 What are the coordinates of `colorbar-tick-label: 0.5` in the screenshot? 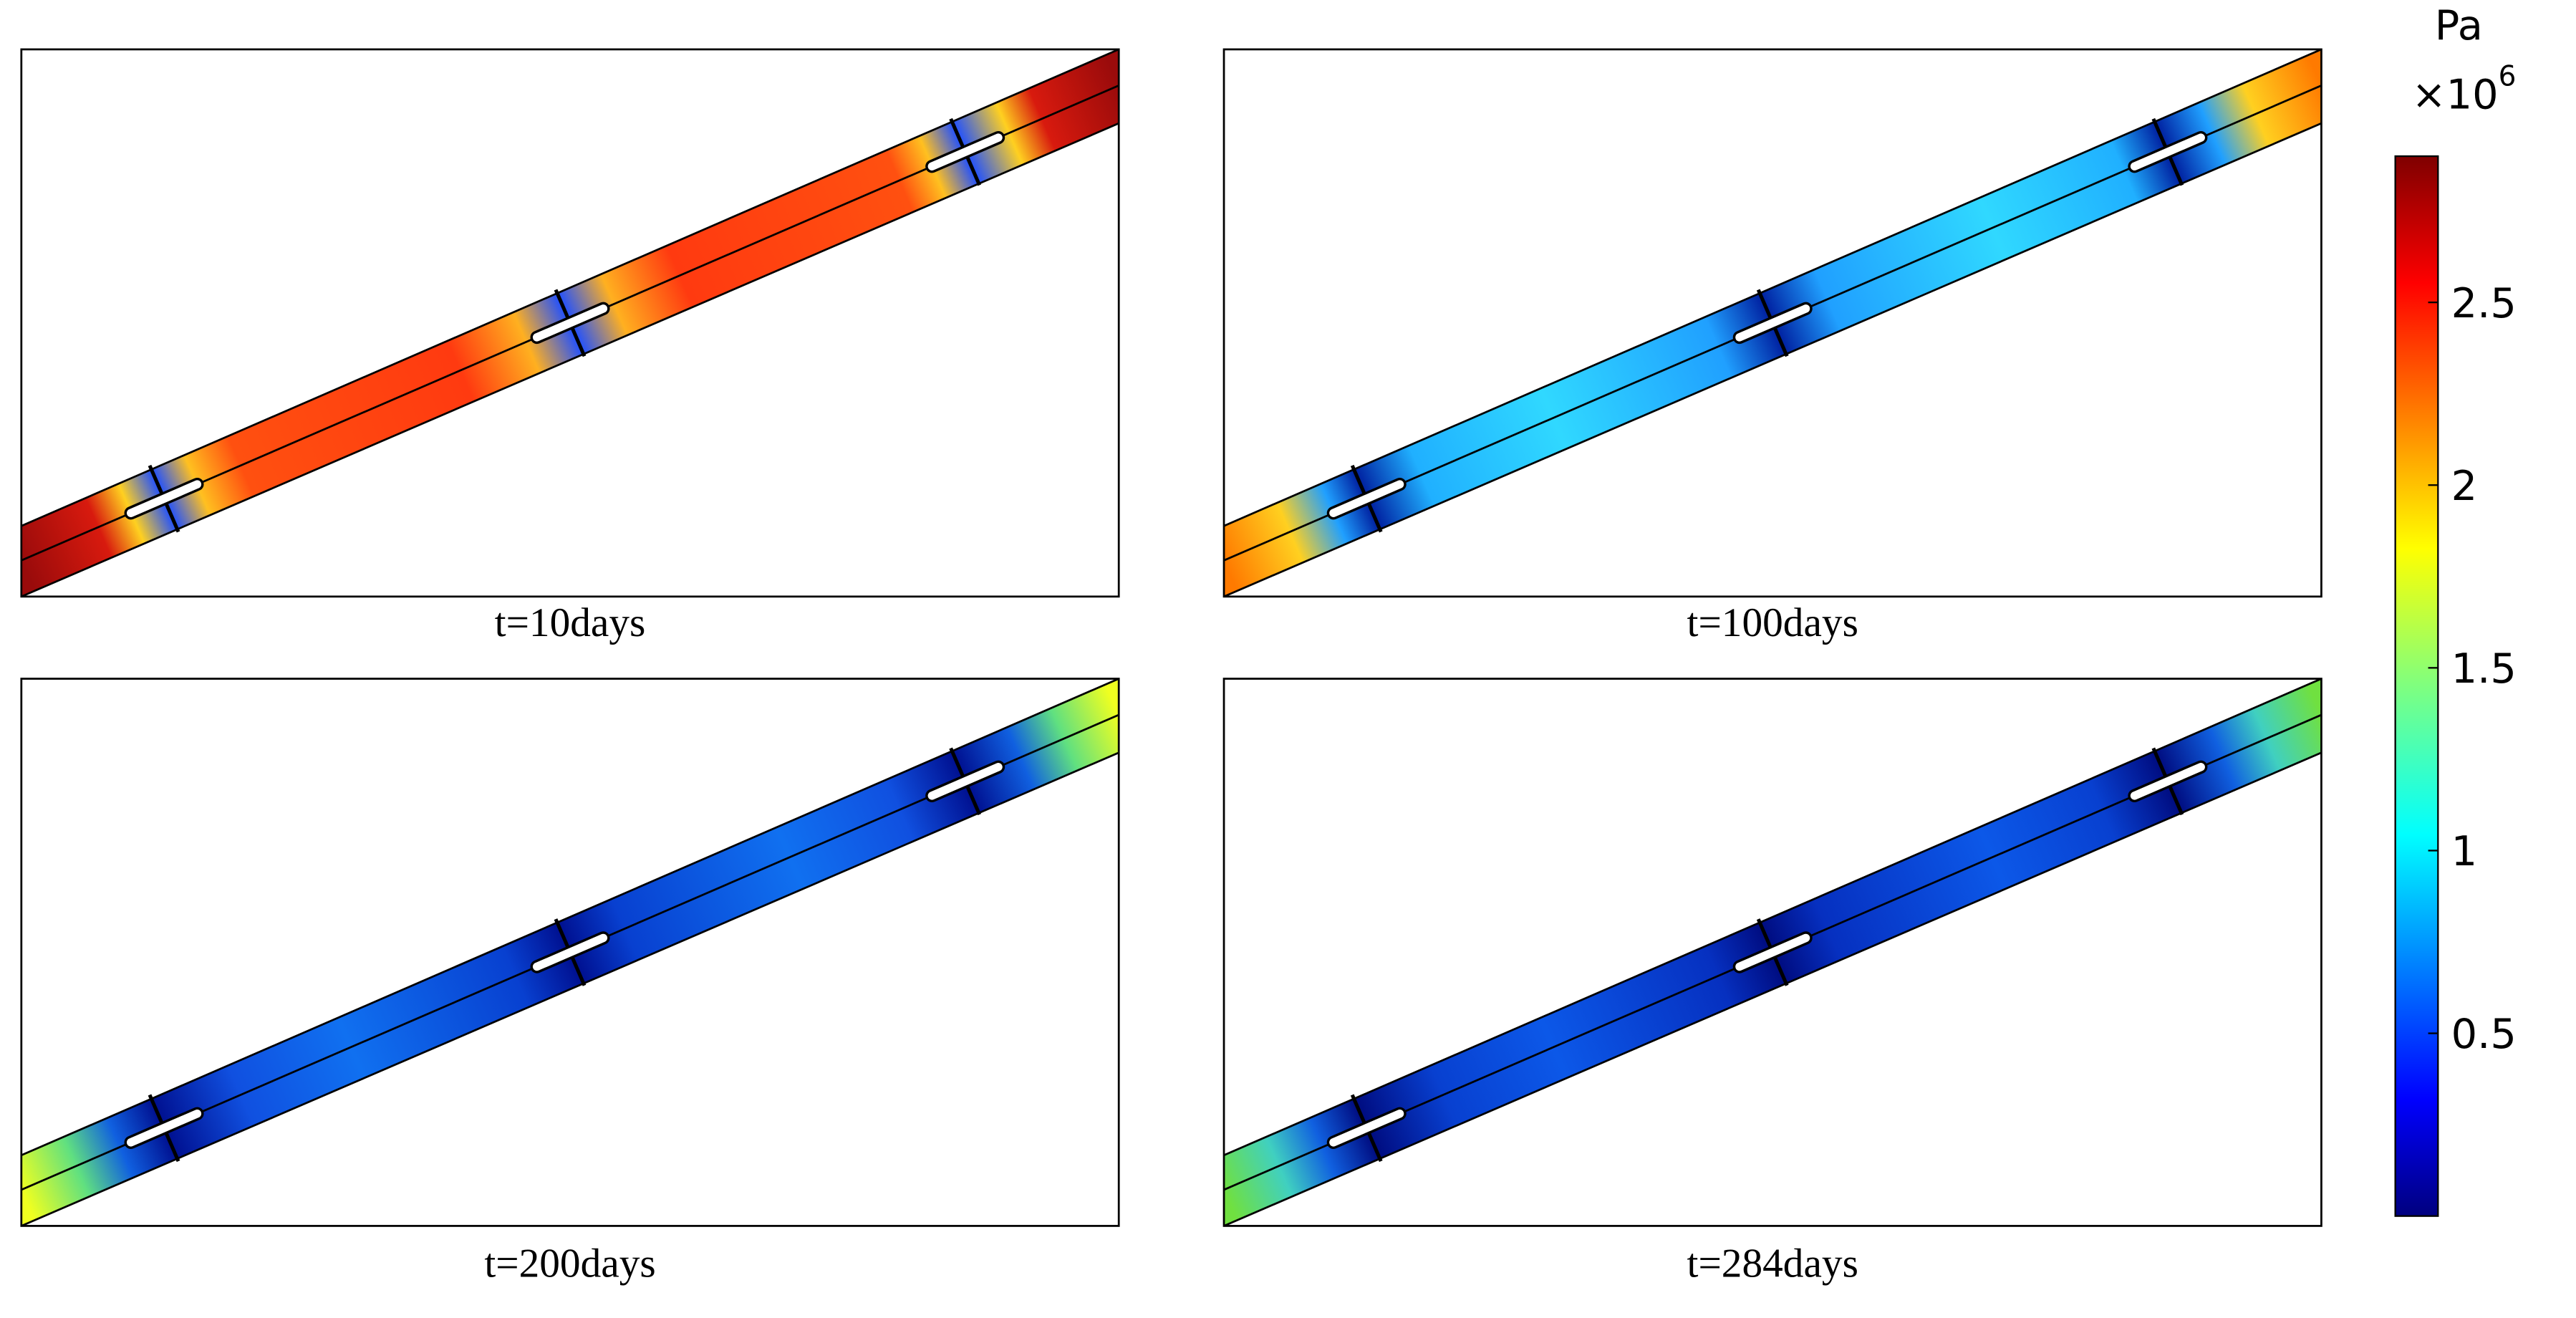 It's located at (2484, 1034).